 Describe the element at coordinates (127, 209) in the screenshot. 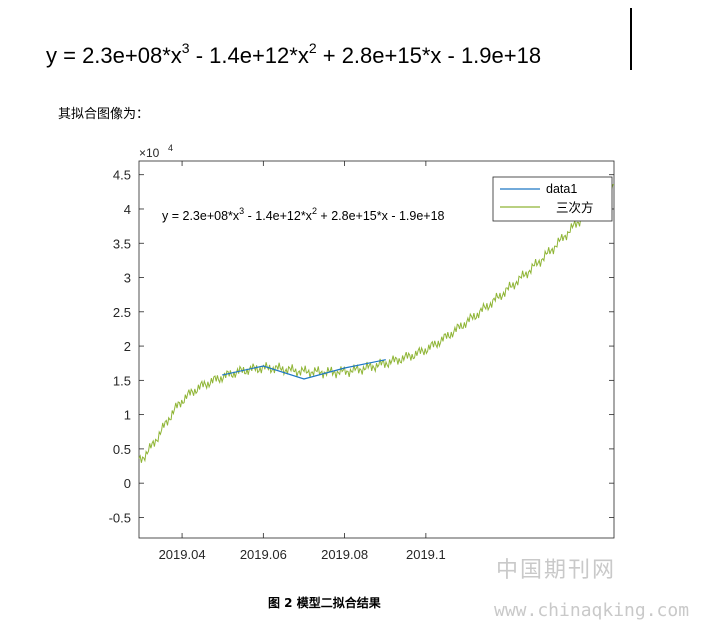

I see `y-tick-label: 4` at that location.